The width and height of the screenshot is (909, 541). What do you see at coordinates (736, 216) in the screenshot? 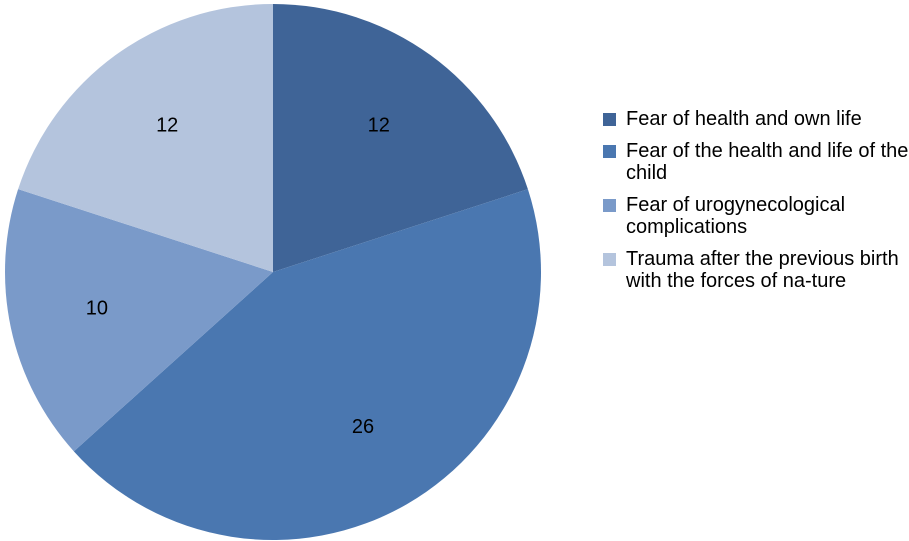
I see `legend-label: Fear of urogynecological complications` at bounding box center [736, 216].